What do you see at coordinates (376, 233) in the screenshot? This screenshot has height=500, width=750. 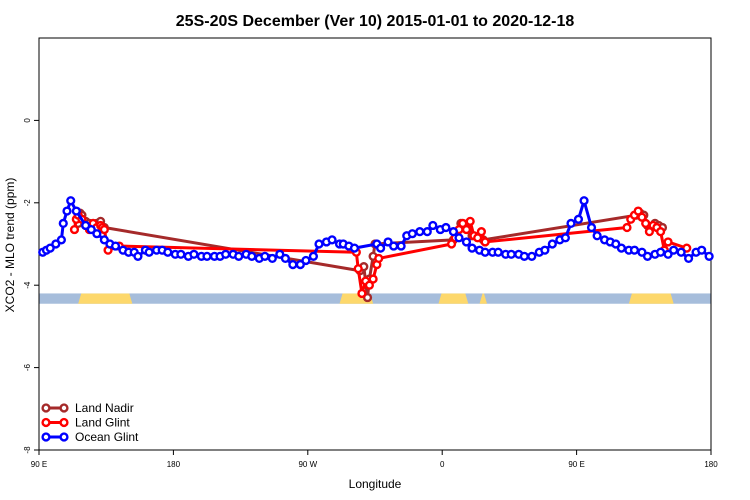 I see `series-ocean-glint` at bounding box center [376, 233].